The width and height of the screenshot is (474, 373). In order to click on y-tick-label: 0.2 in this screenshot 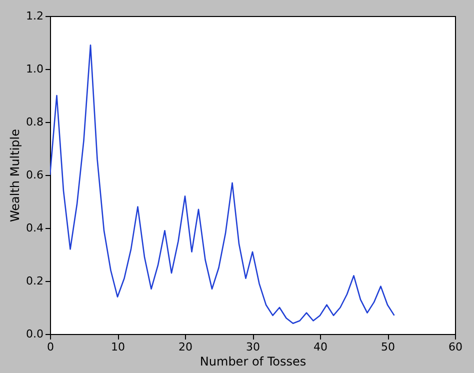, I will do `click(35, 281)`.